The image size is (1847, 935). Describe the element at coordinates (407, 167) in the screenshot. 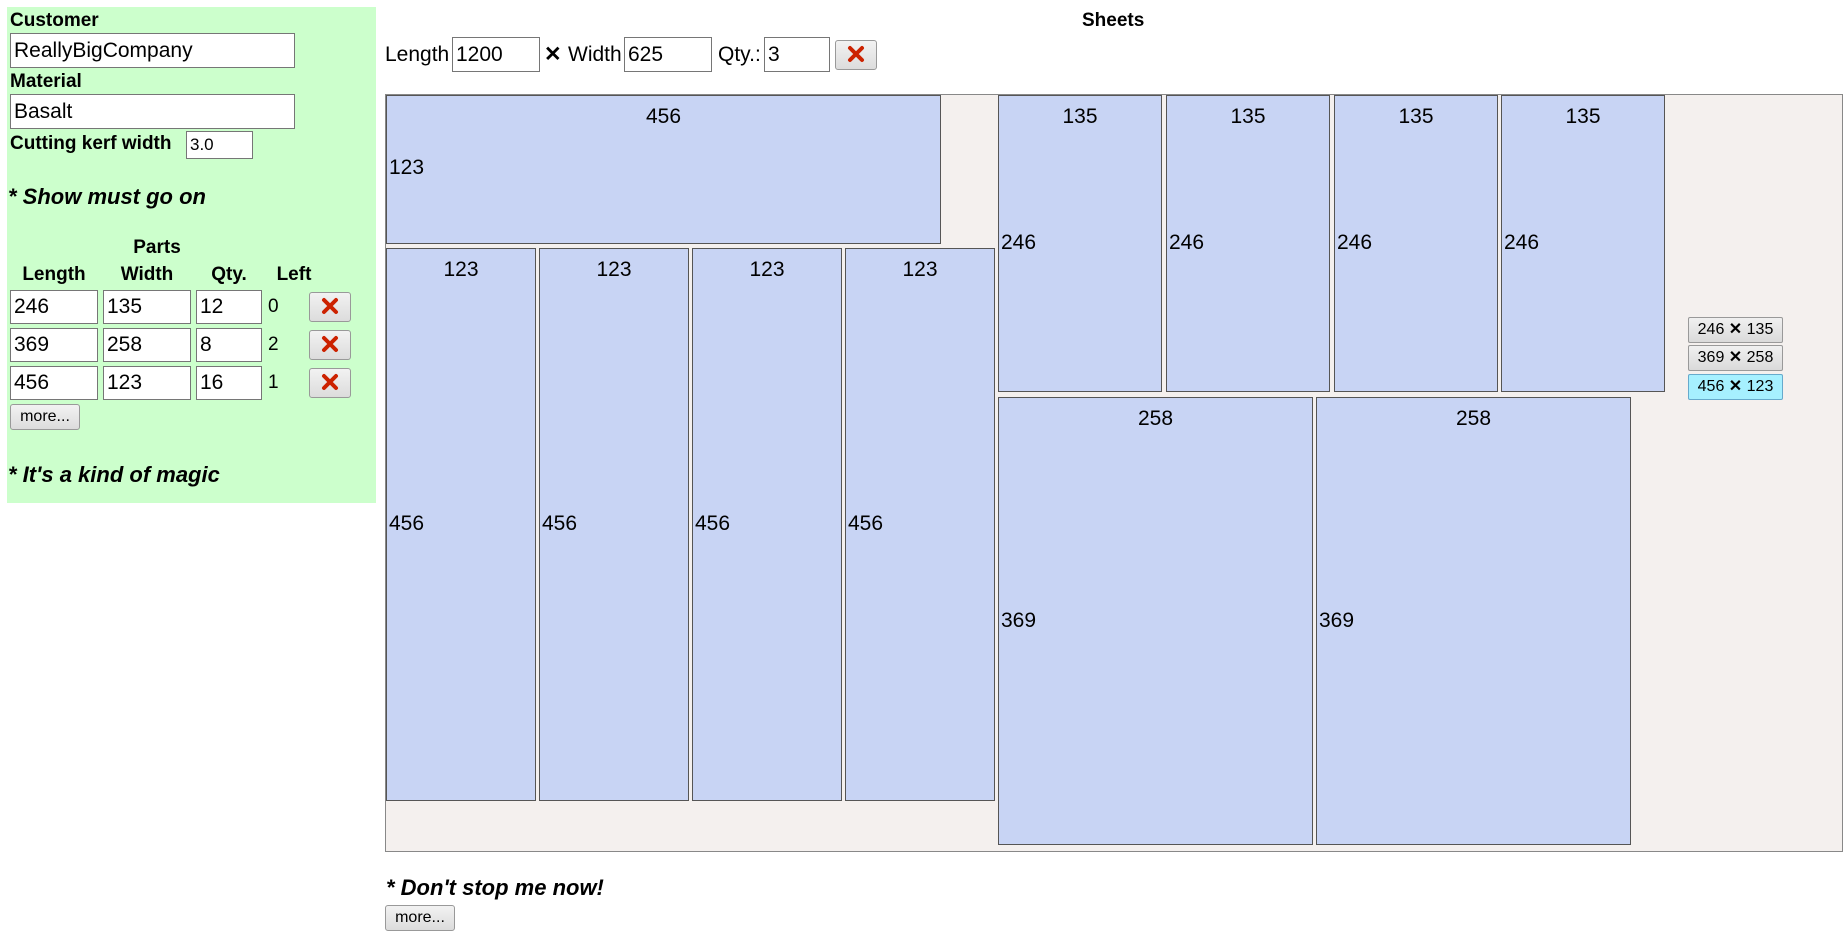

I see `part-height-label: 123` at that location.